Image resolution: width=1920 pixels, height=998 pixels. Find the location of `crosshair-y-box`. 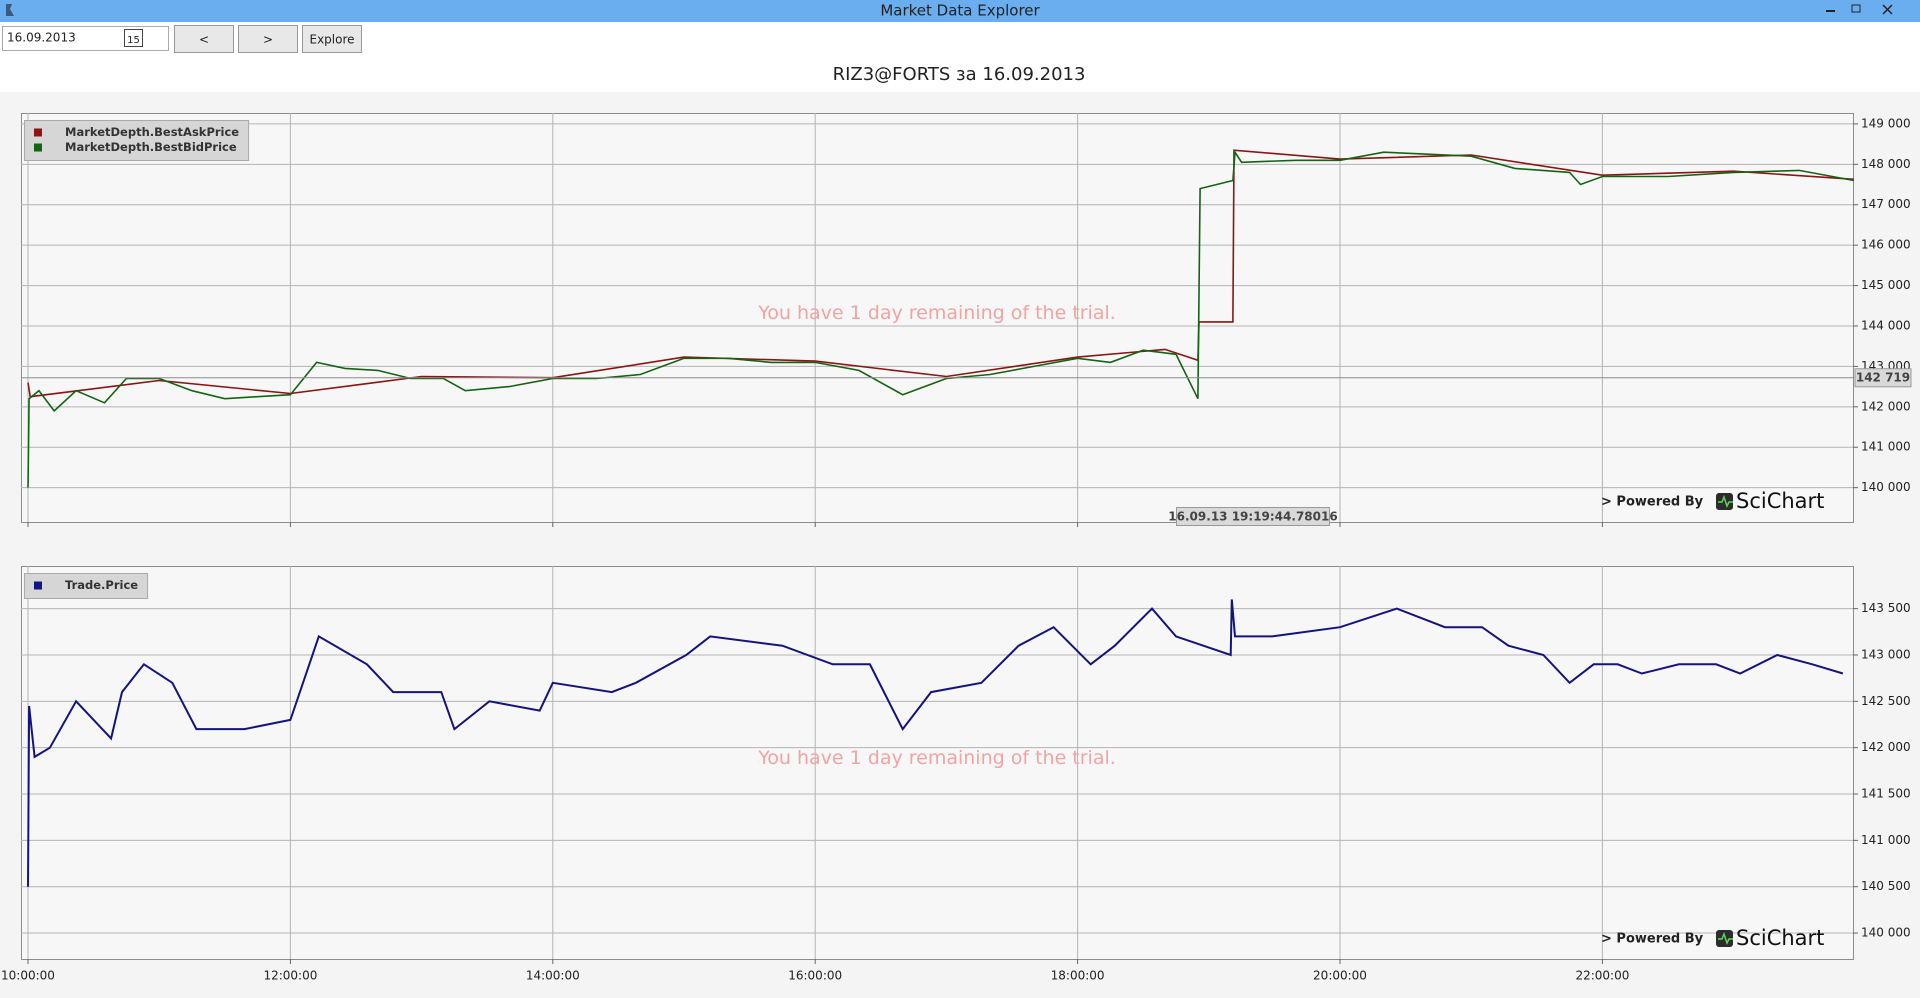

crosshair-y-box is located at coordinates (1883, 378).